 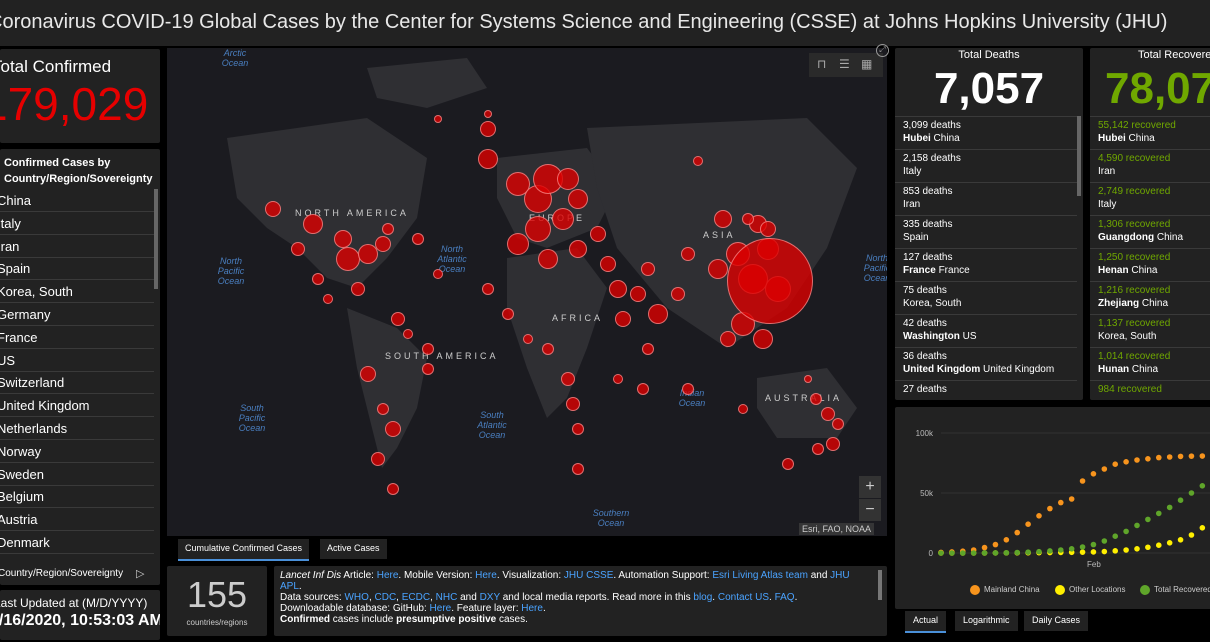 I want to click on article-link: Here, so click(x=387, y=575).